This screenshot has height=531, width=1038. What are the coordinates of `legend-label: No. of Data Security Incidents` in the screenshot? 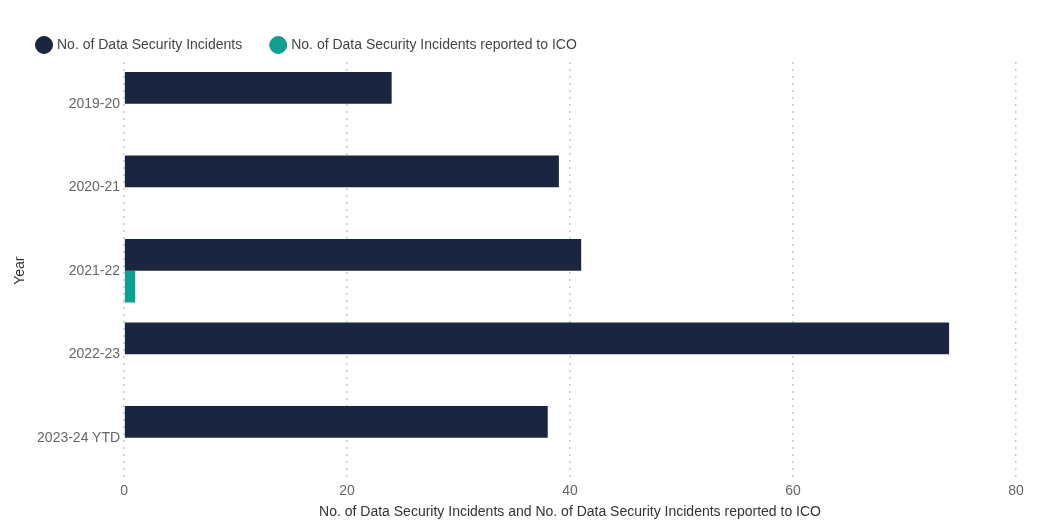 It's located at (150, 43).